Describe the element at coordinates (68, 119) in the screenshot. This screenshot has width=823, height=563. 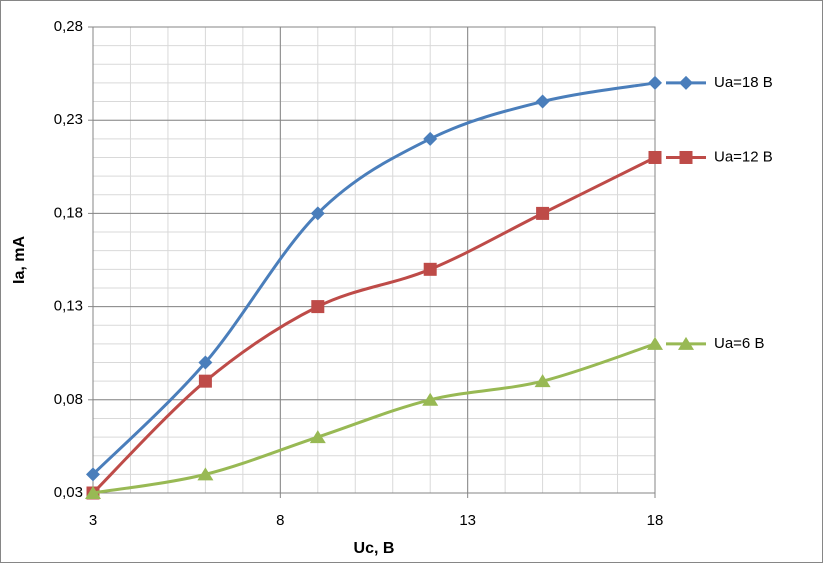
I see `y-tick-label: 0,23` at that location.